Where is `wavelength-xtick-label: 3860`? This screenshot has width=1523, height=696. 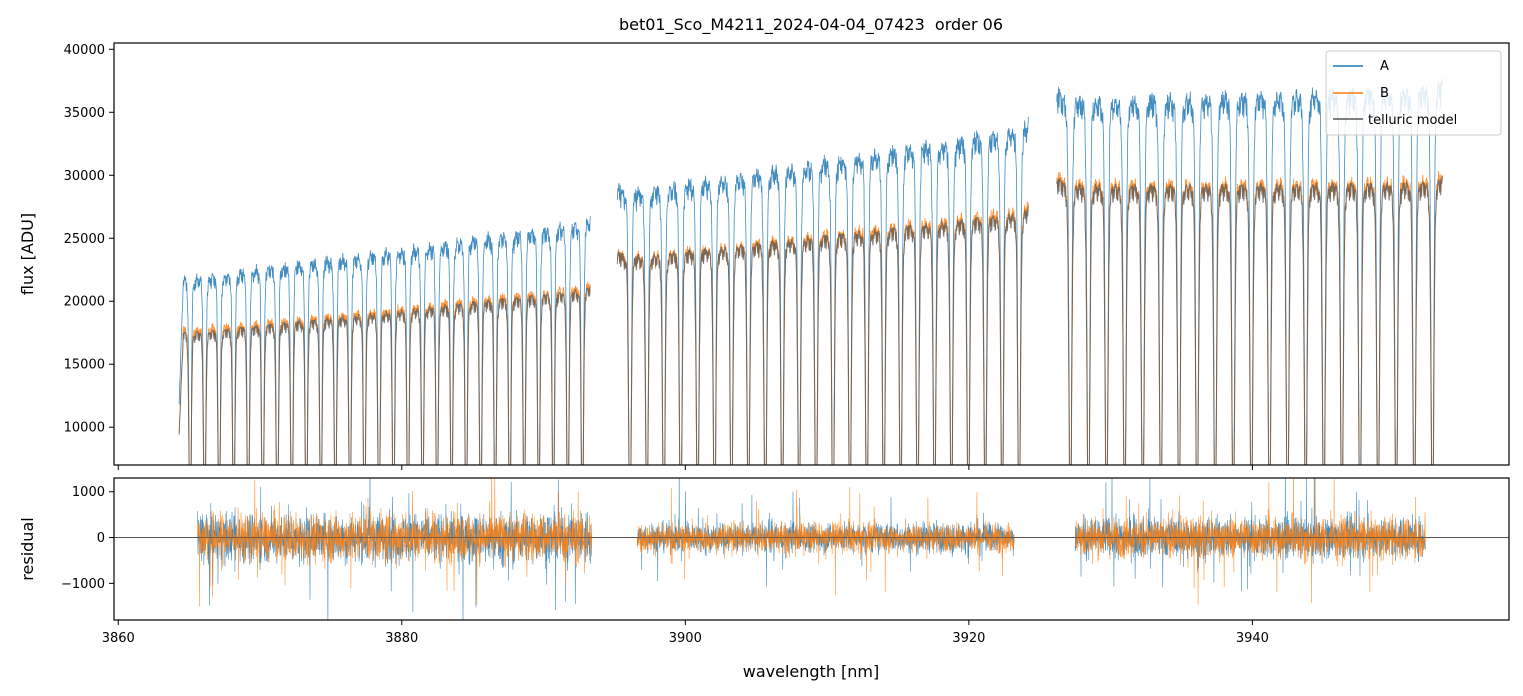 wavelength-xtick-label: 3860 is located at coordinates (118, 638).